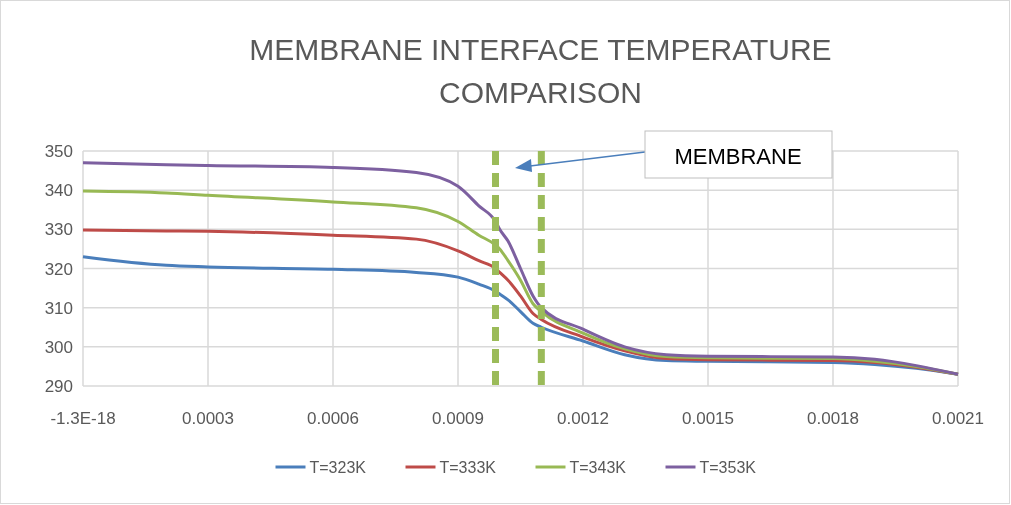 Image resolution: width=1011 pixels, height=505 pixels. Describe the element at coordinates (58, 269) in the screenshot. I see `y-tick-label: 320` at that location.